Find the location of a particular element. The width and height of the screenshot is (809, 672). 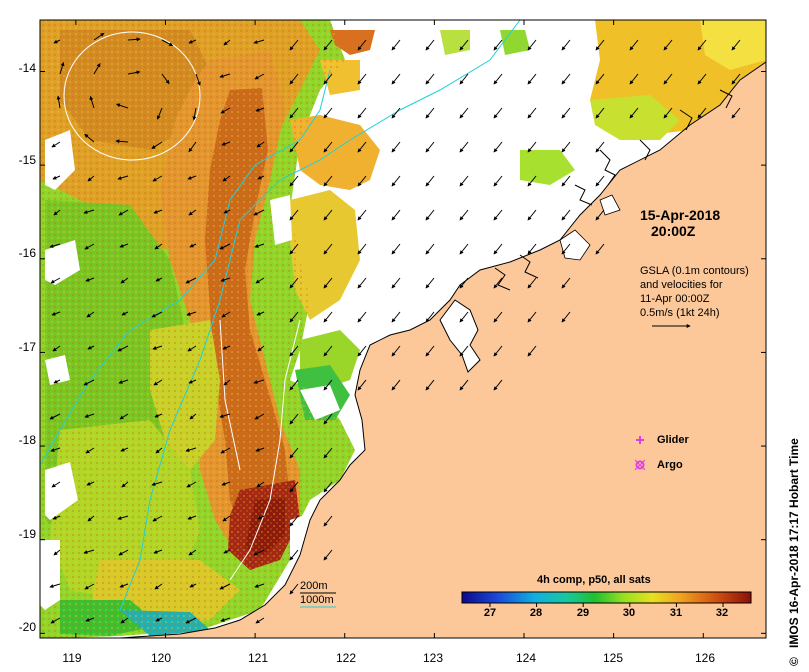

isobath-200-label: 200m is located at coordinates (314, 586).